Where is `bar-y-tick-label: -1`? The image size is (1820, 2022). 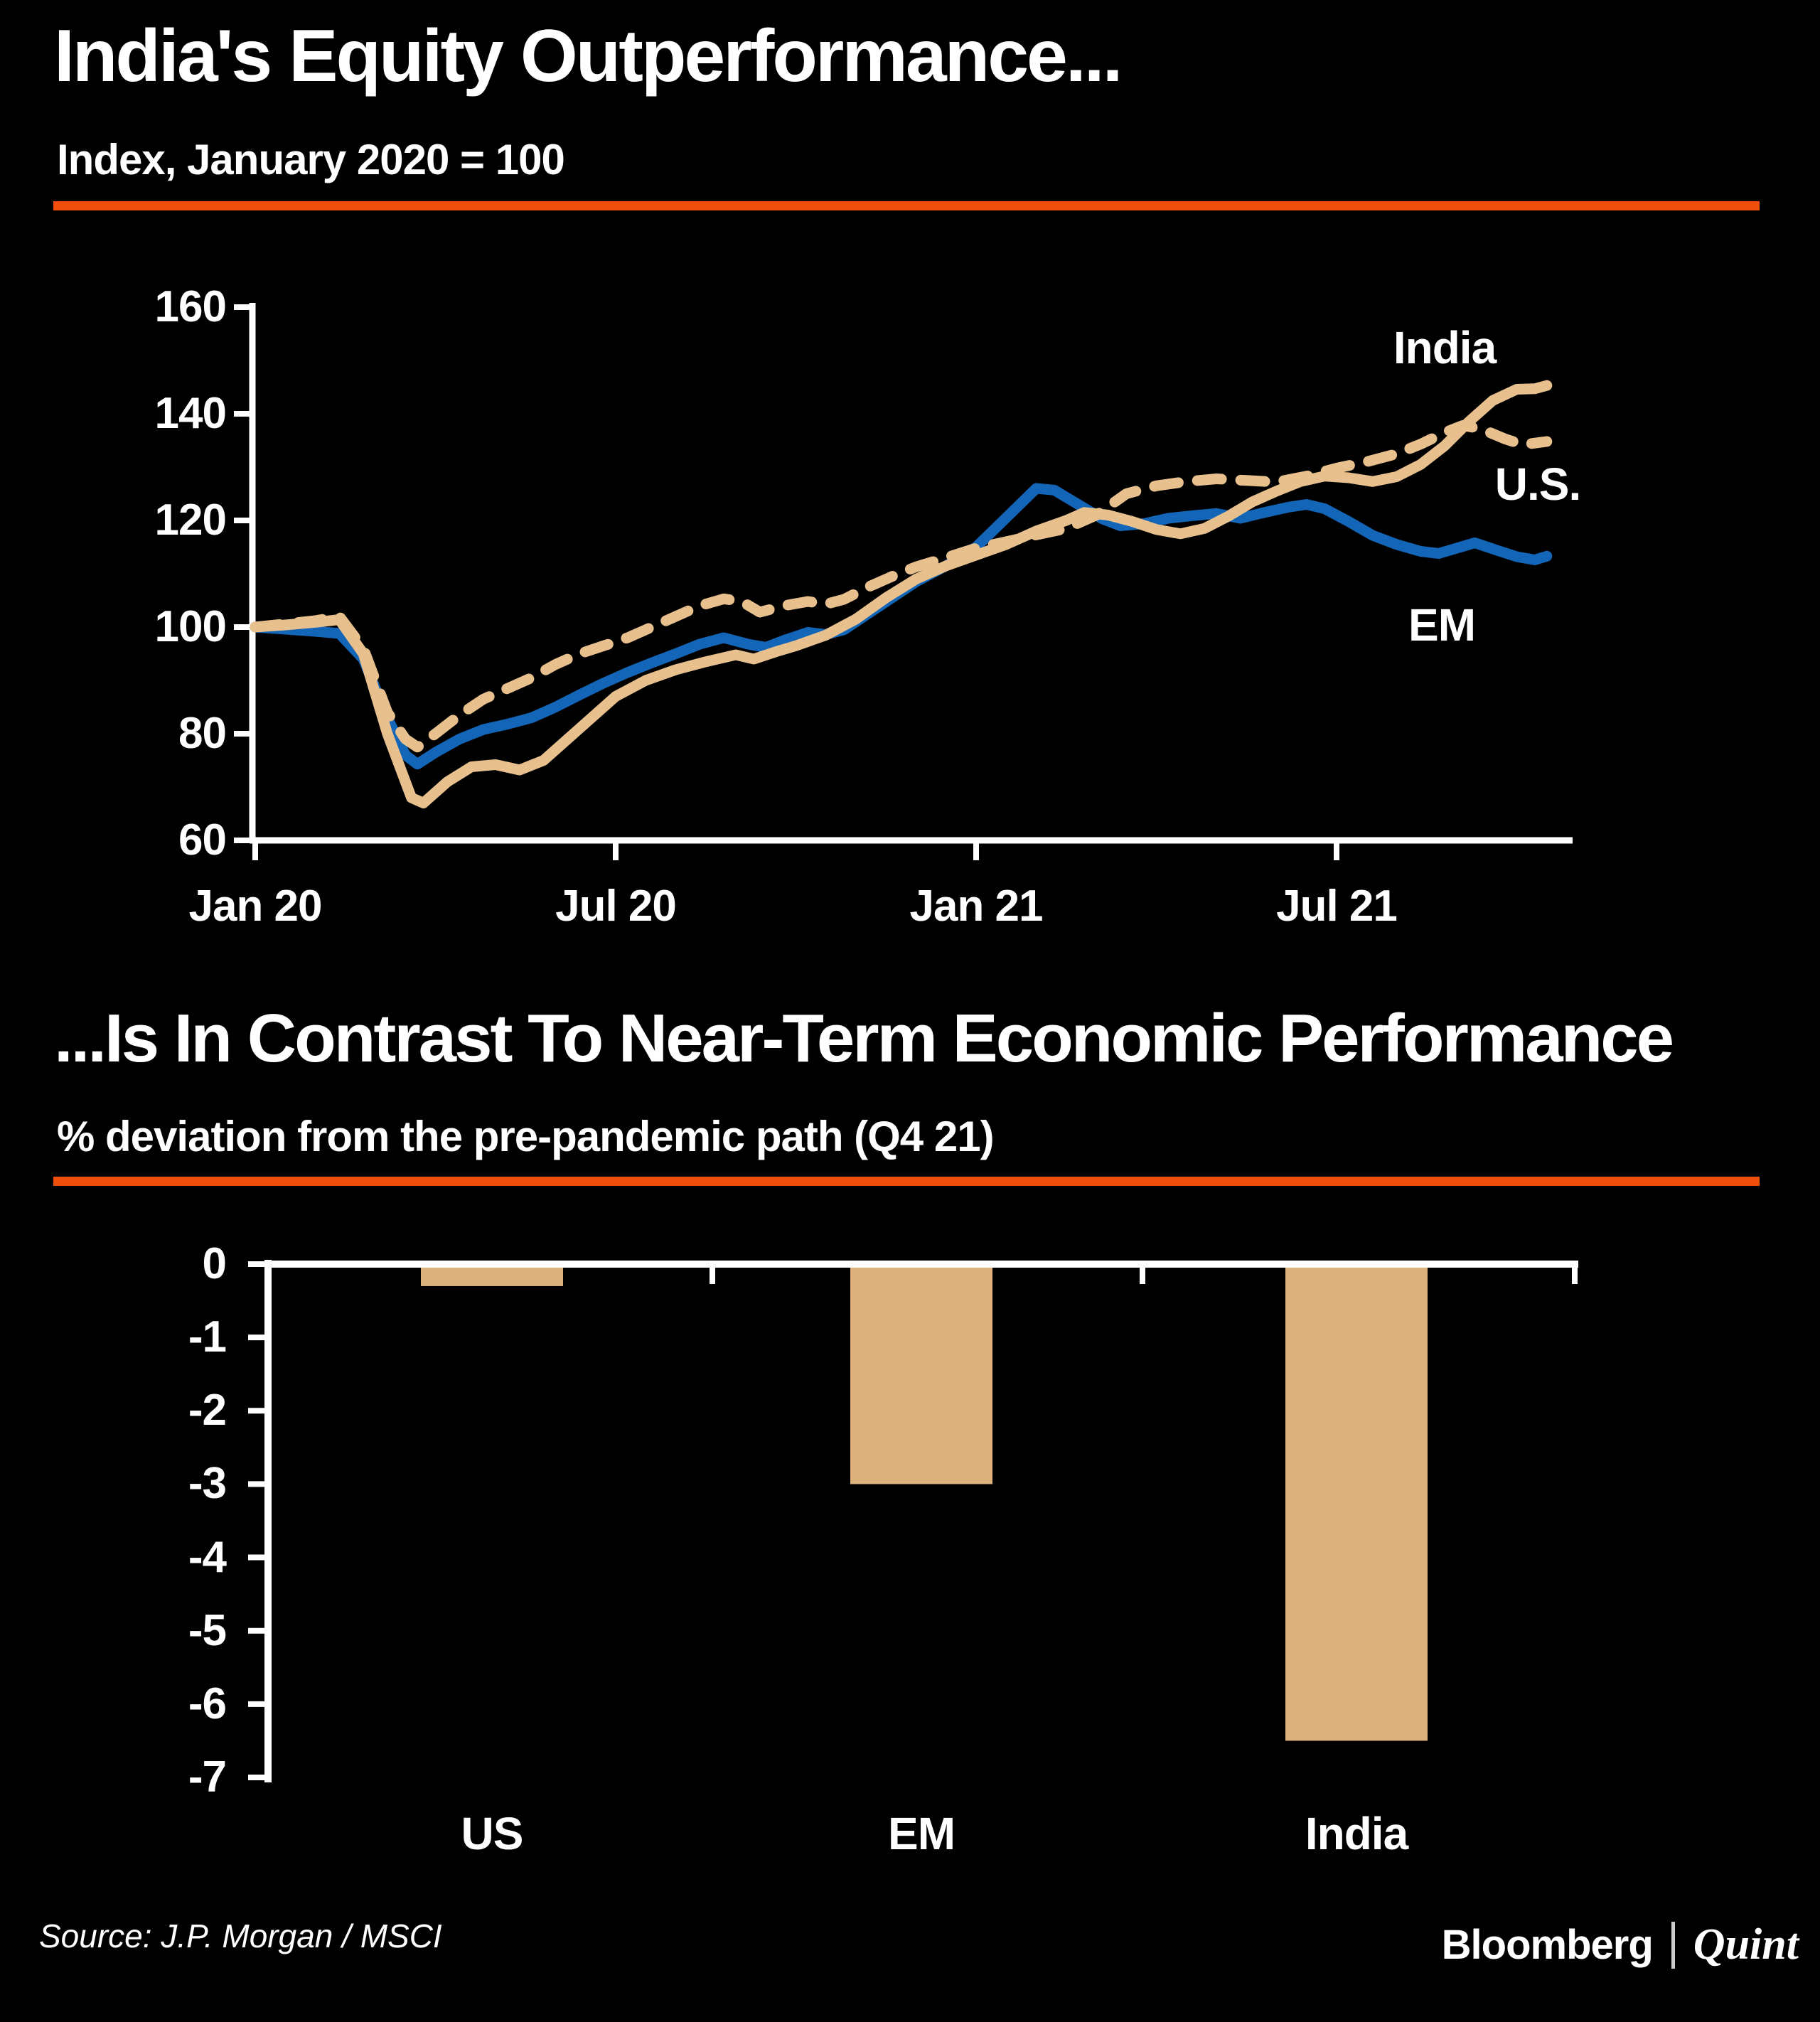
bar-y-tick-label: -1 is located at coordinates (208, 1337).